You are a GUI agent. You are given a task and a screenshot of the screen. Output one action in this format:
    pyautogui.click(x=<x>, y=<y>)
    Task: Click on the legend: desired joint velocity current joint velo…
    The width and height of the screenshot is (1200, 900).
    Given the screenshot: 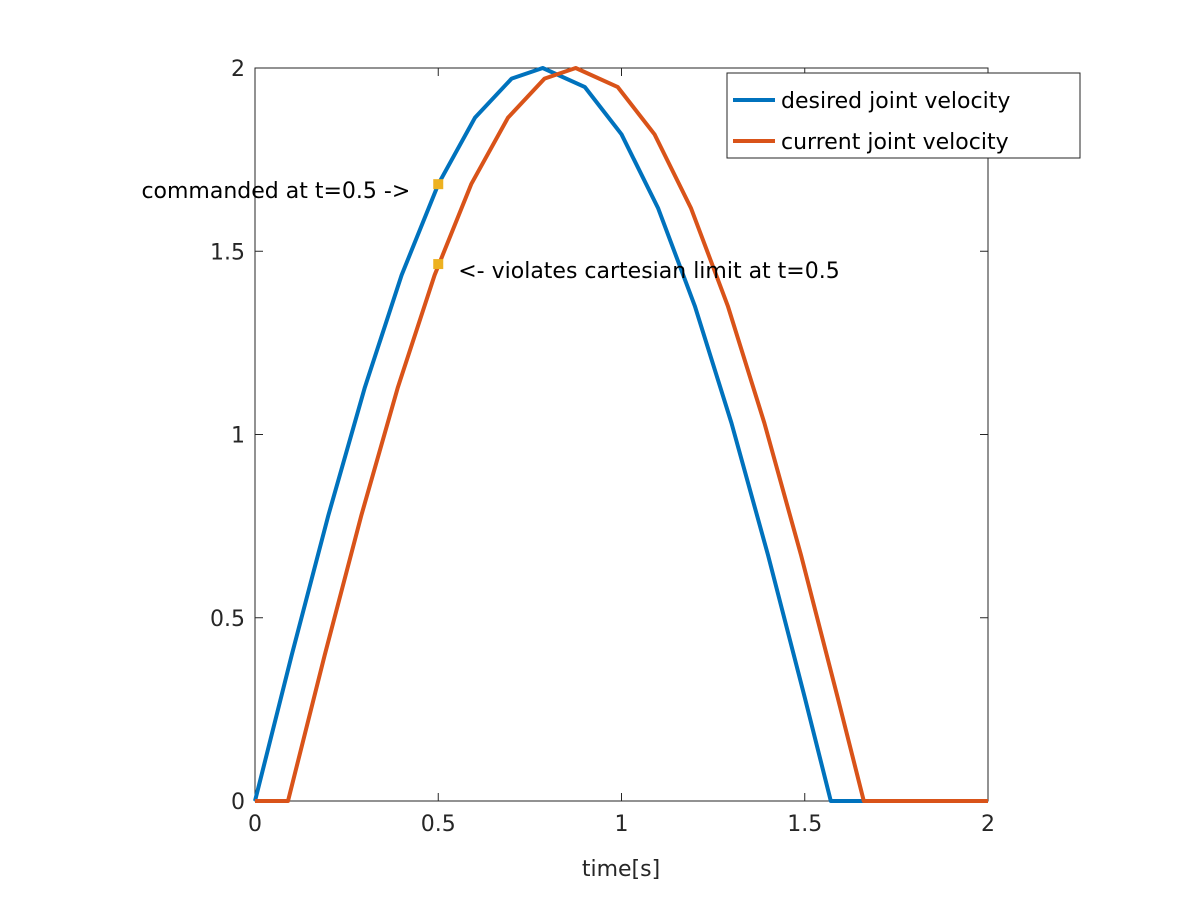 What is the action you would take?
    pyautogui.click(x=903, y=115)
    